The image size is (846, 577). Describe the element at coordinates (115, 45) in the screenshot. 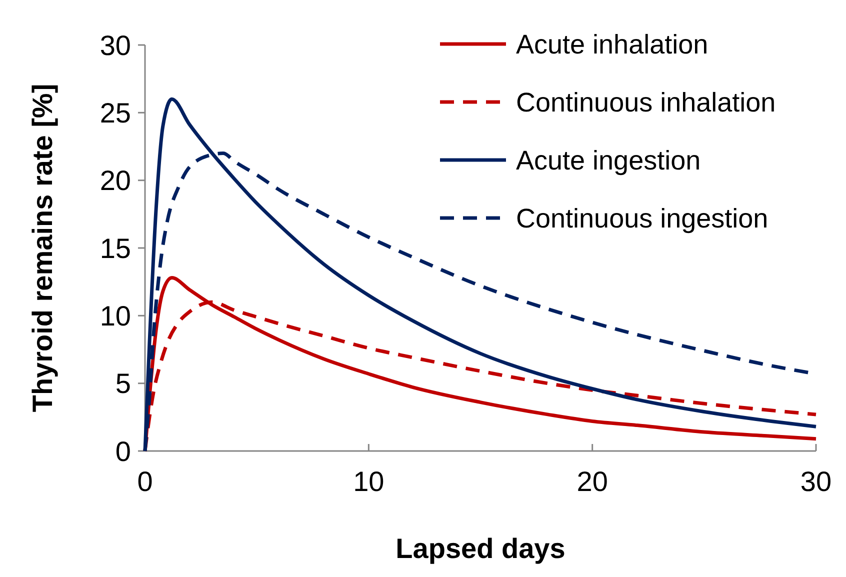

I see `y-tick-label: 30` at that location.